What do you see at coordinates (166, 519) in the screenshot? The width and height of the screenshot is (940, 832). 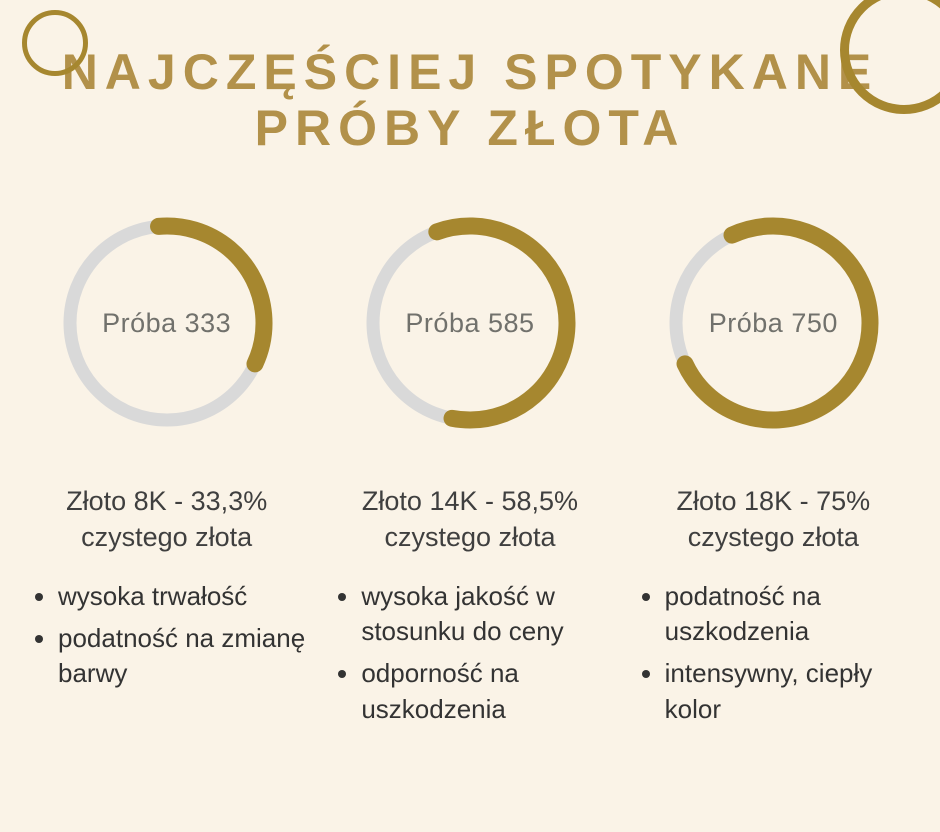 I see `column-caption: Złoto 8K - 33,3% czystego złota` at bounding box center [166, 519].